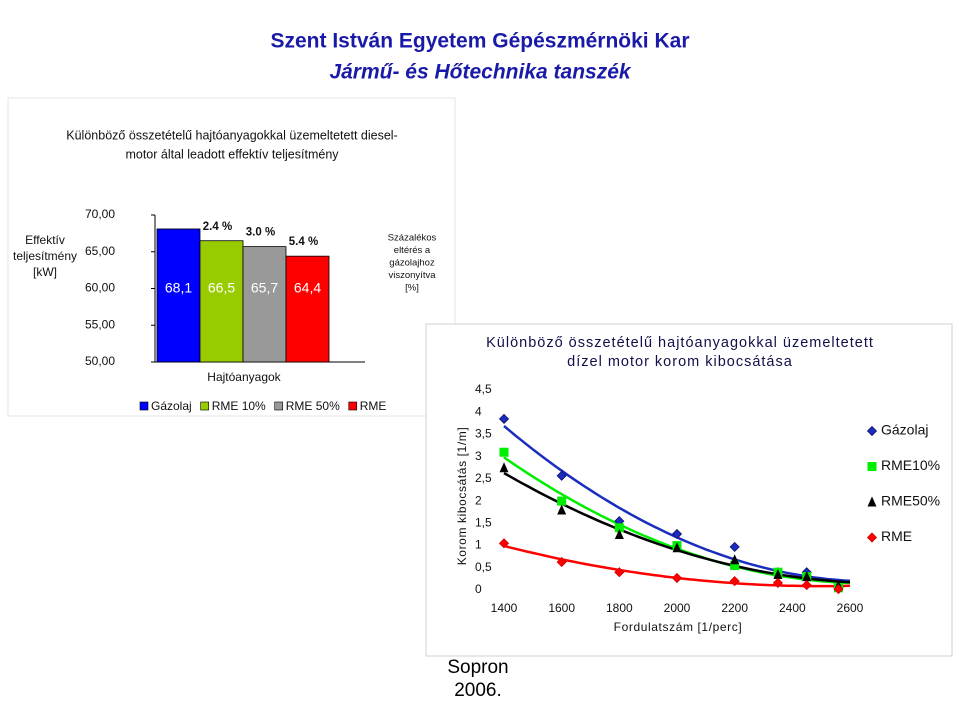  Describe the element at coordinates (677, 608) in the screenshot. I see `x-tick-label: 2000` at that location.